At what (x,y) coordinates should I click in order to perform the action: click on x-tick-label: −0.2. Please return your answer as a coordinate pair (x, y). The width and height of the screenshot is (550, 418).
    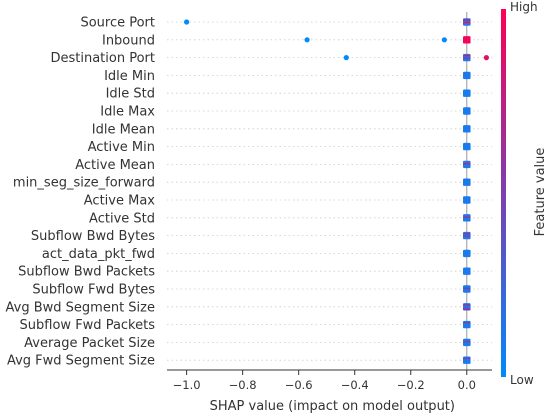
    Looking at the image, I should click on (411, 385).